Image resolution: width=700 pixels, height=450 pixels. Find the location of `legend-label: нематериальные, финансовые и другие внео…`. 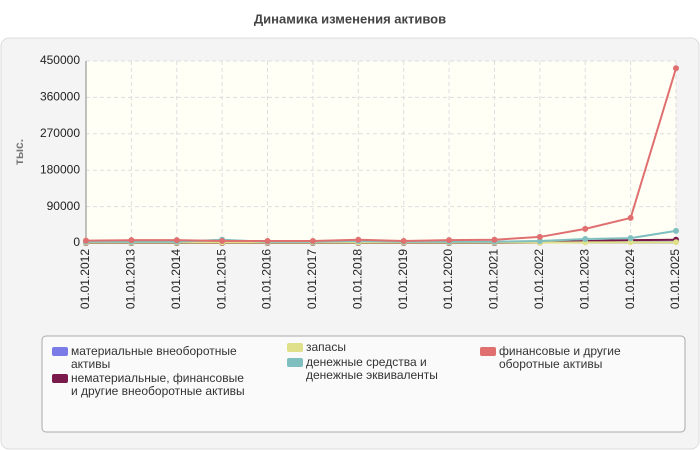

legend-label: нематериальные, финансовые и другие внео… is located at coordinates (158, 384).